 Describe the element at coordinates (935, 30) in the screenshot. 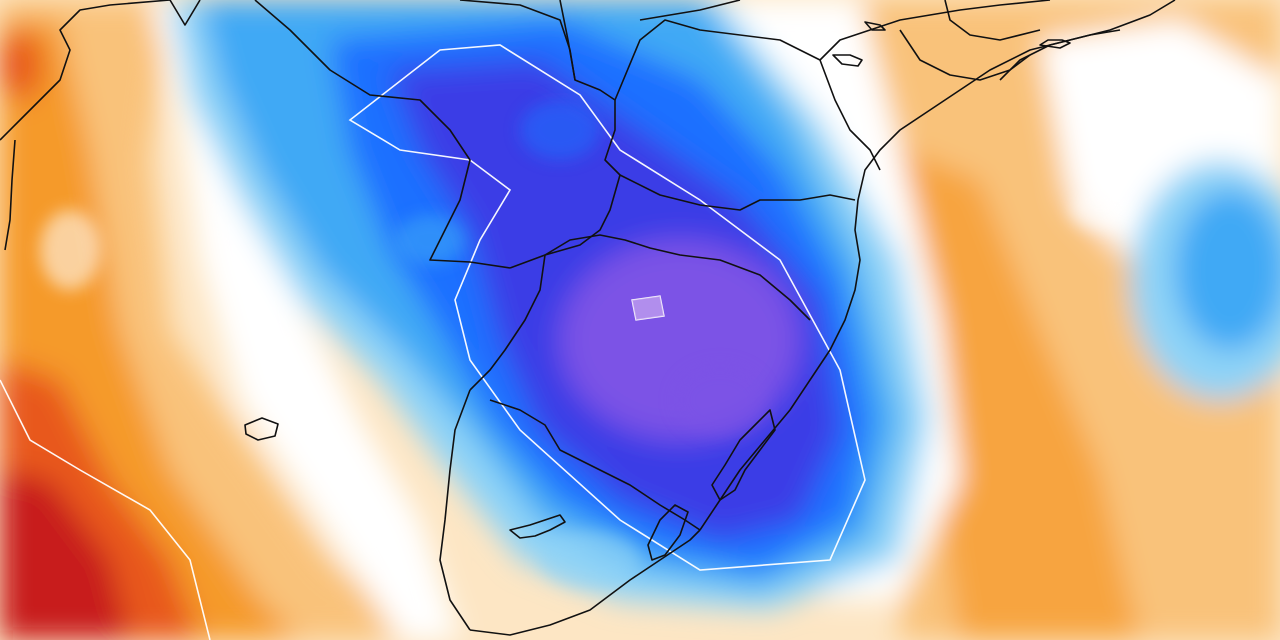

I see `border-sp-mg` at that location.